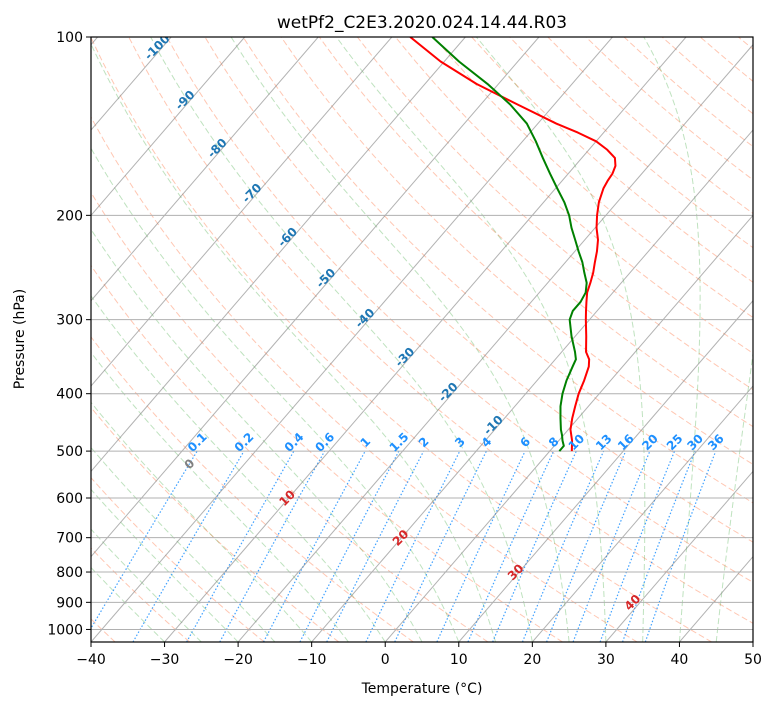  What do you see at coordinates (69, 499) in the screenshot?
I see `y-tick-label: 600` at bounding box center [69, 499].